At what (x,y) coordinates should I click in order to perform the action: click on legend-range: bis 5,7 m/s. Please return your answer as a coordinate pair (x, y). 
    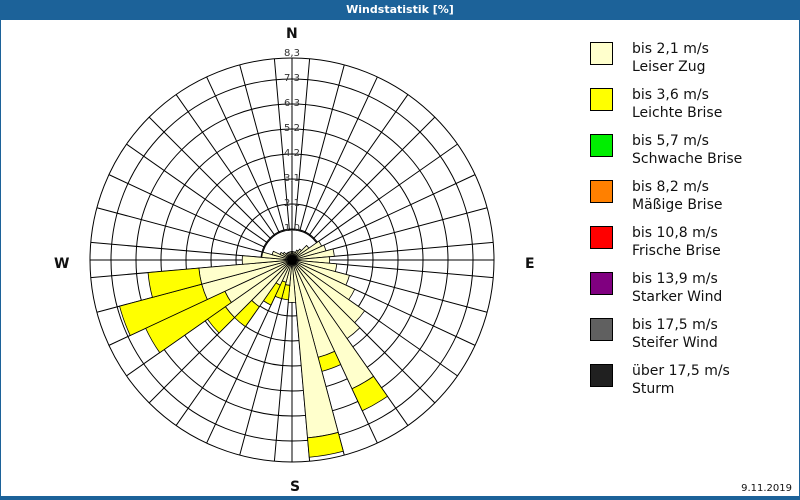
    Looking at the image, I should click on (670, 141).